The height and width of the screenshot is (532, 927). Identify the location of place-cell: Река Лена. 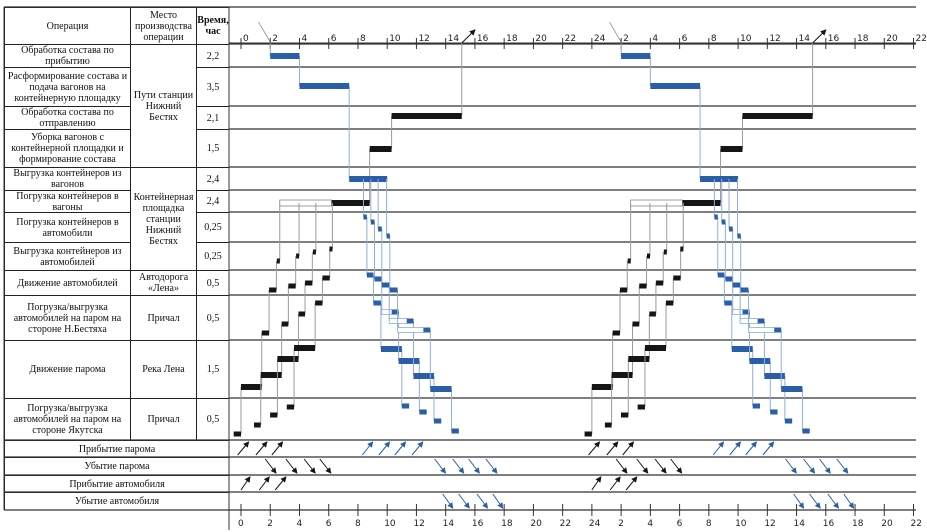
(163, 369).